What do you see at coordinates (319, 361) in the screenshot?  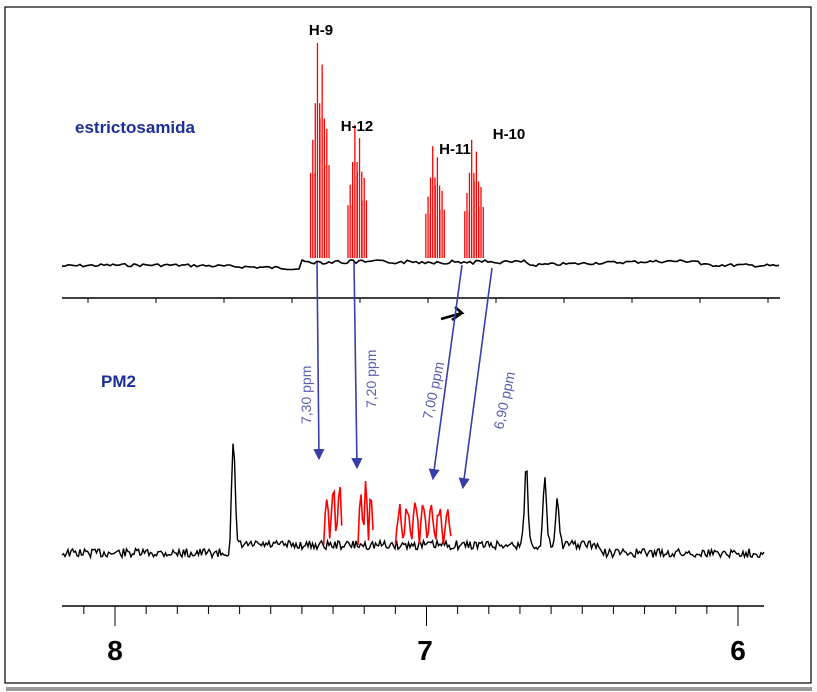 I see `shift-arrow-h9` at bounding box center [319, 361].